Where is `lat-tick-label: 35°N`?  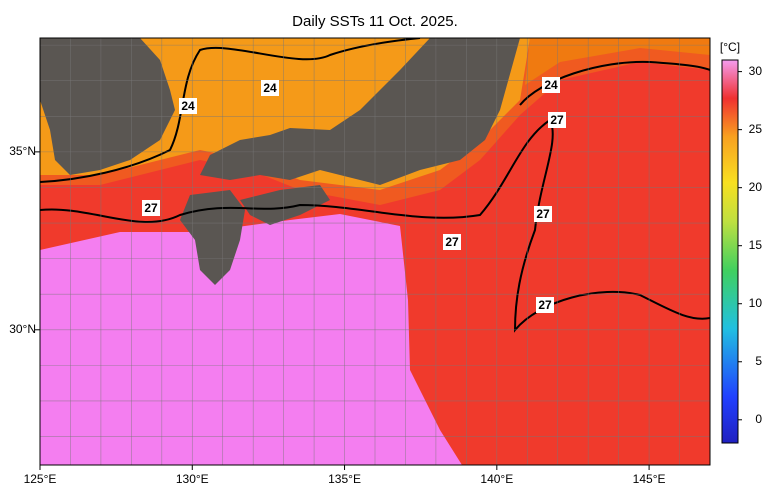 lat-tick-label: 35°N is located at coordinates (22, 151).